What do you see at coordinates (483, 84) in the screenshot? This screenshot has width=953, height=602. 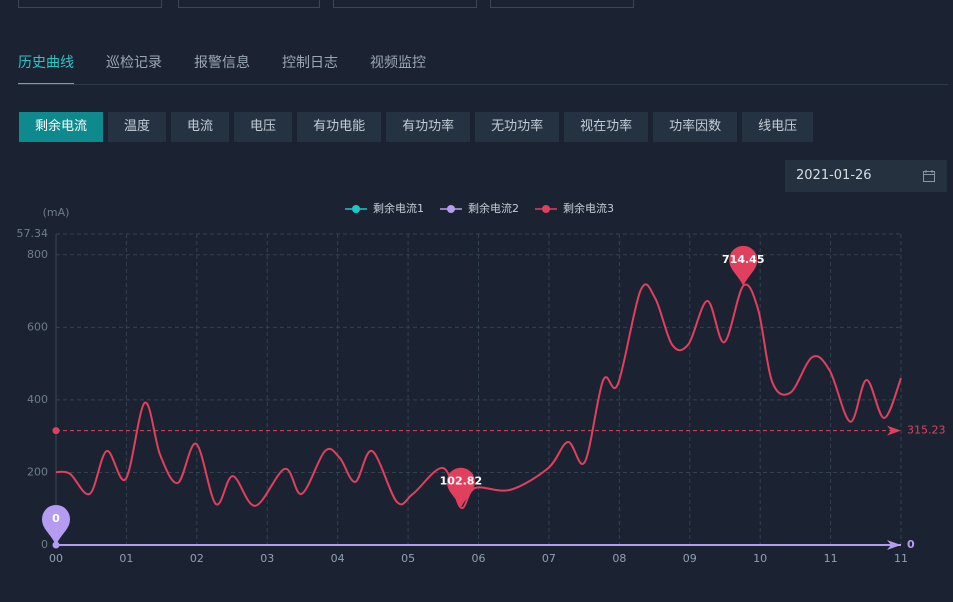 I see `tab-divider` at bounding box center [483, 84].